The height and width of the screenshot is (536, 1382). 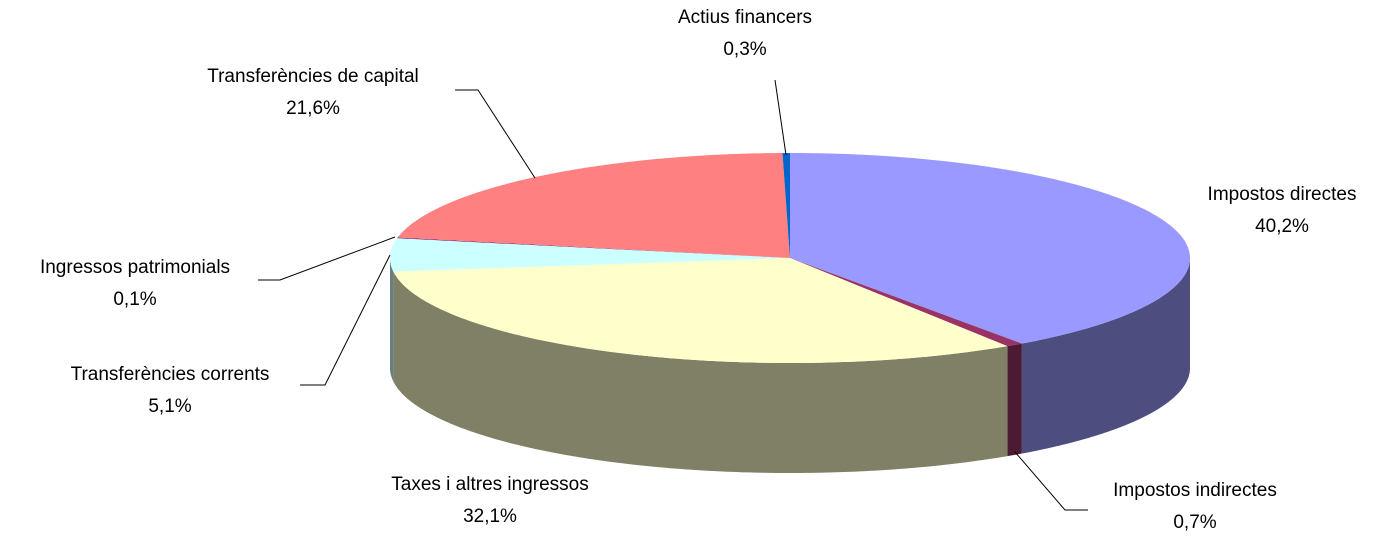 I want to click on slice-label: Impostos indirectes, so click(x=1195, y=490).